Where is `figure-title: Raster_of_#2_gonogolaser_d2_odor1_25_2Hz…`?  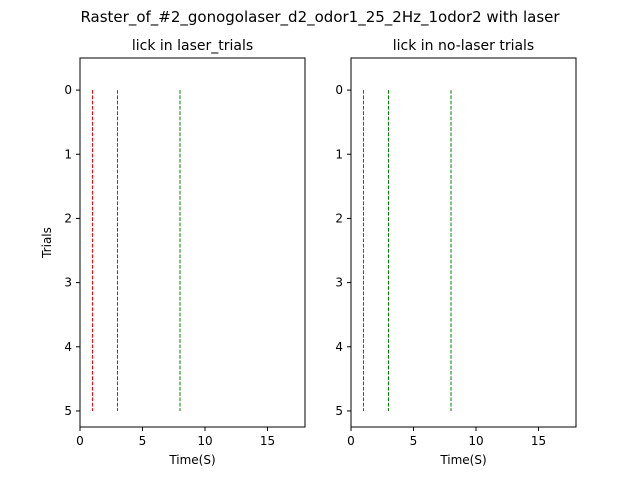
figure-title: Raster_of_#2_gonogolaser_d2_odor1_25_2Hz… is located at coordinates (320, 17).